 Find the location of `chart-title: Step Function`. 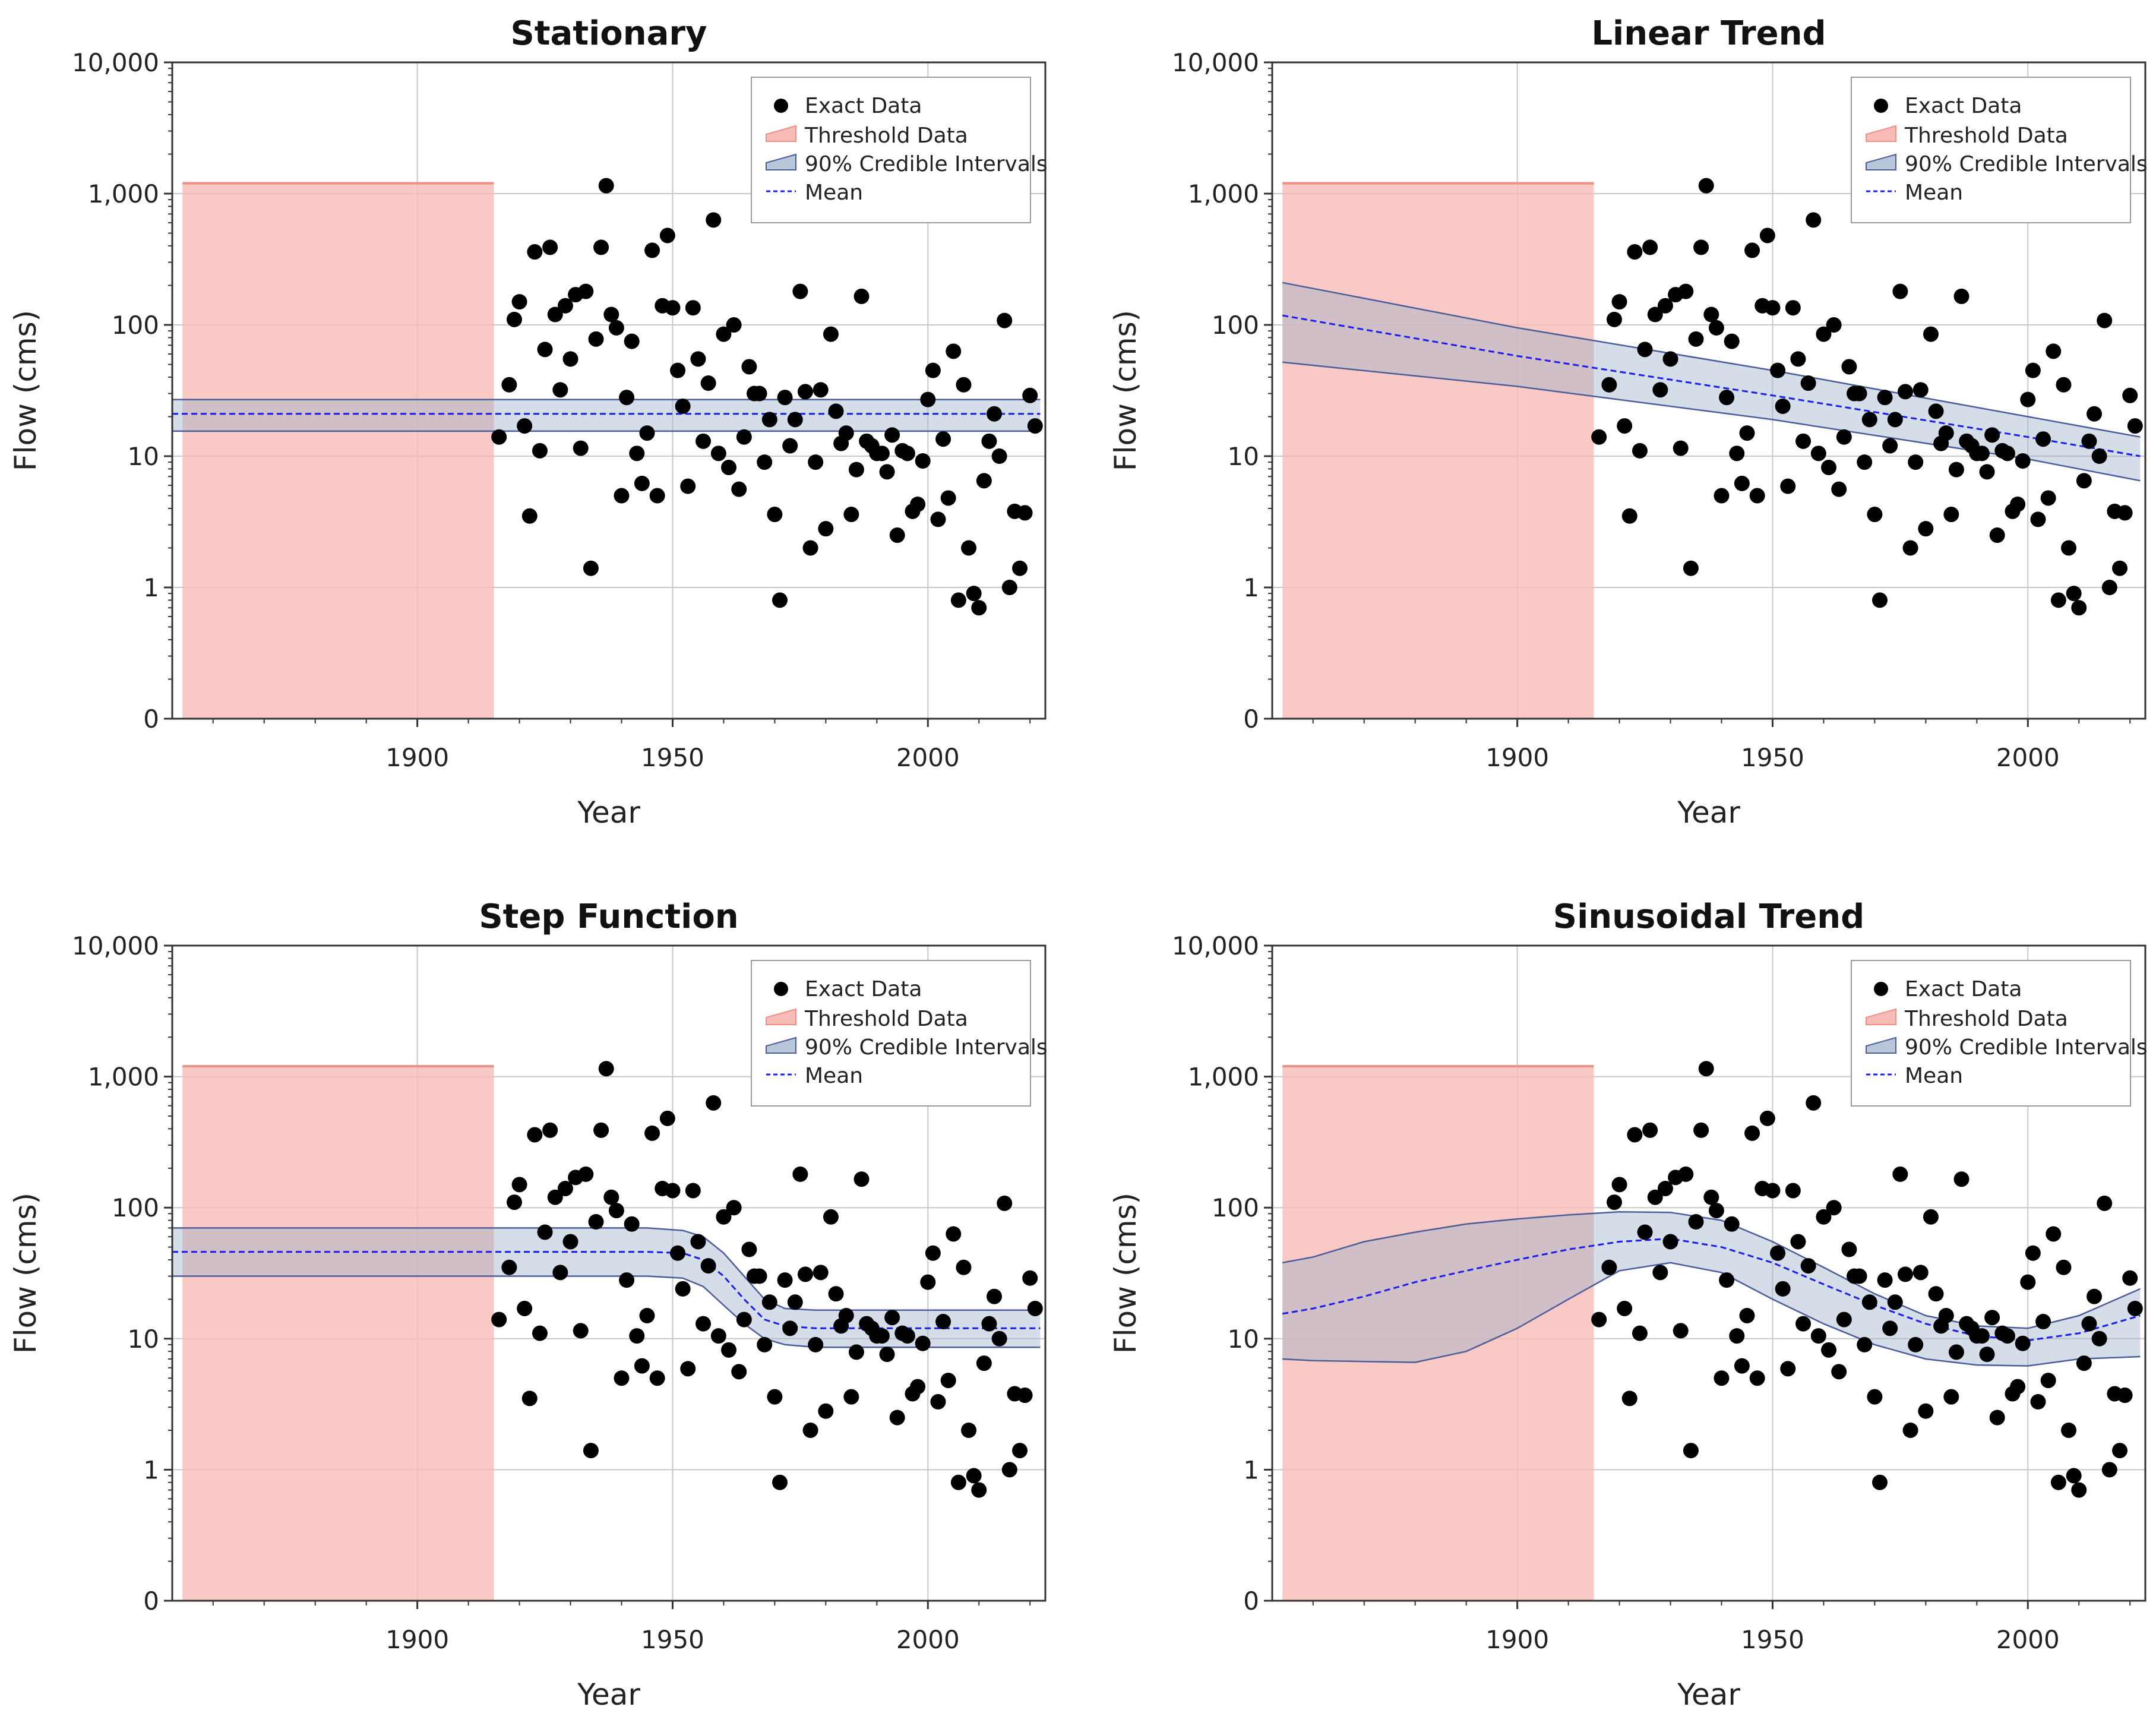

chart-title: Step Function is located at coordinates (608, 916).